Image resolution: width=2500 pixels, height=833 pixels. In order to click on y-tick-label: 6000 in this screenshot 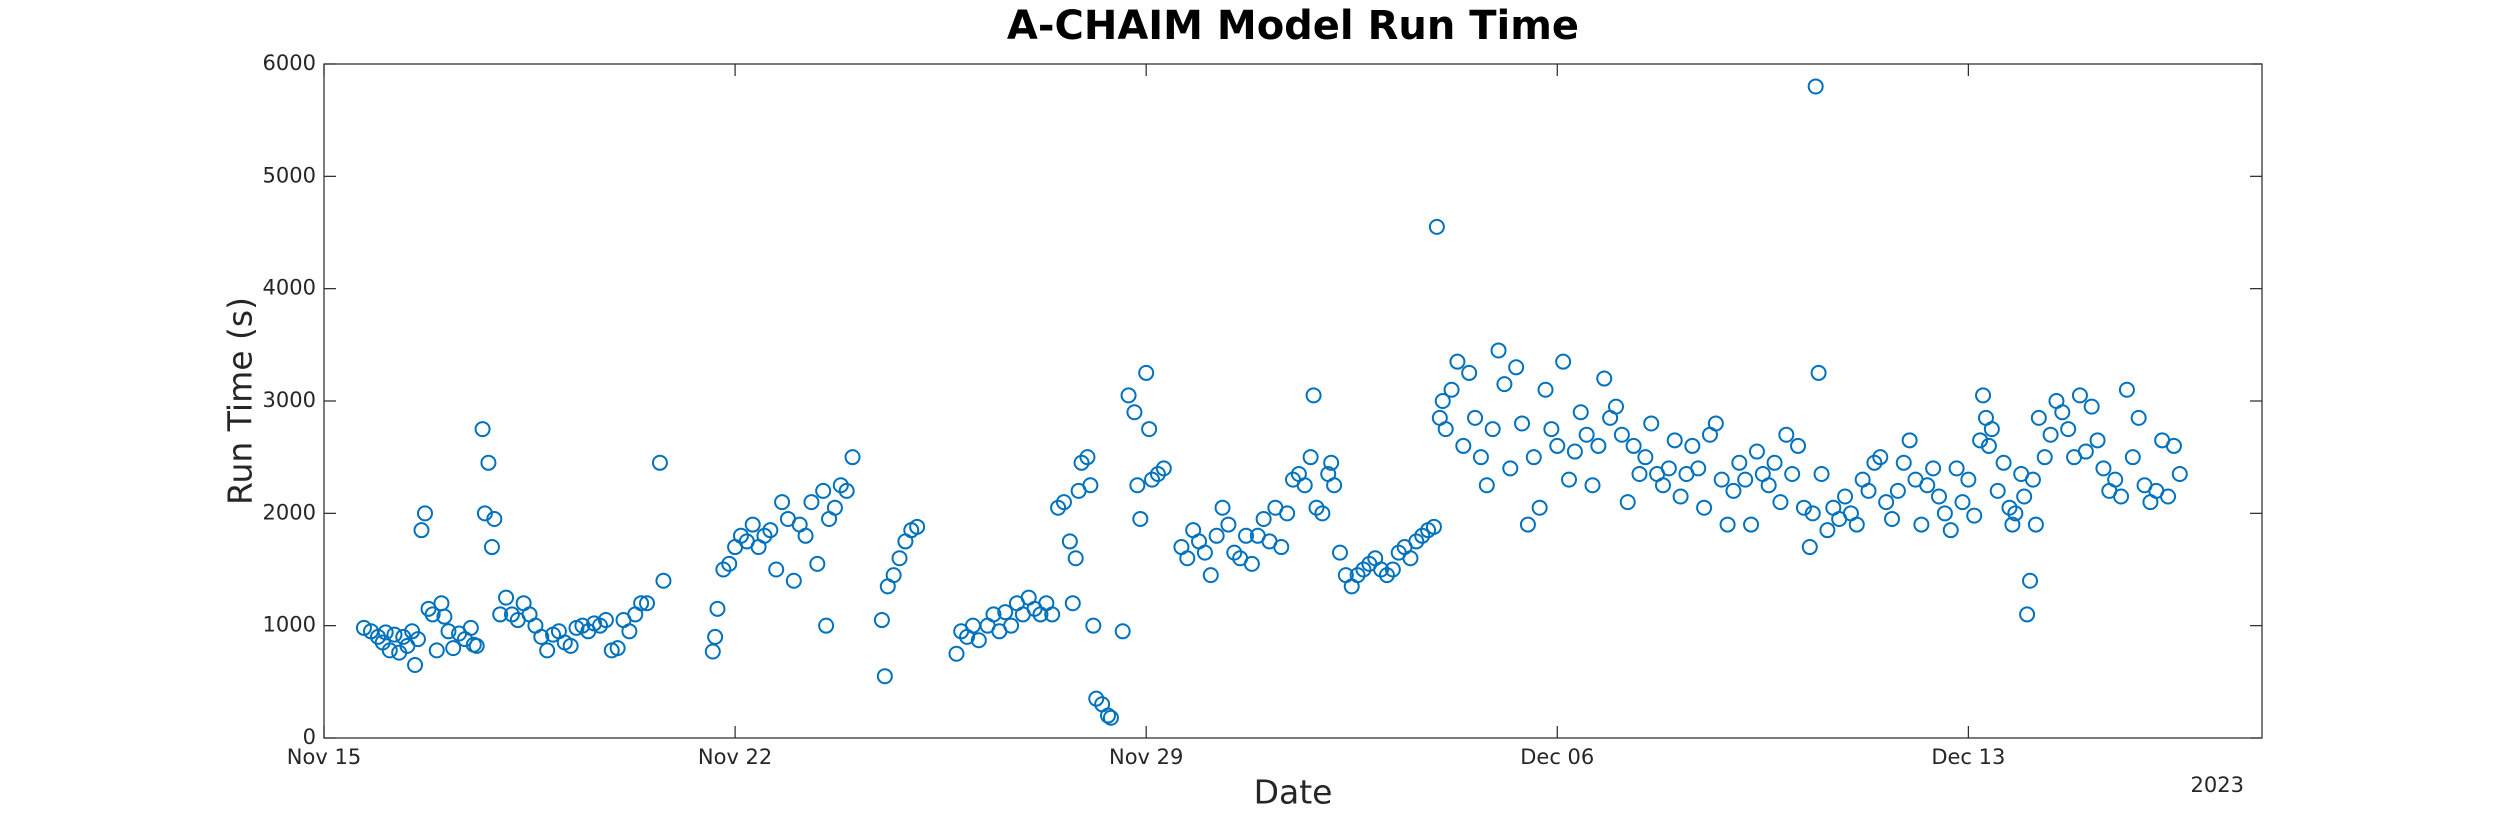, I will do `click(289, 63)`.